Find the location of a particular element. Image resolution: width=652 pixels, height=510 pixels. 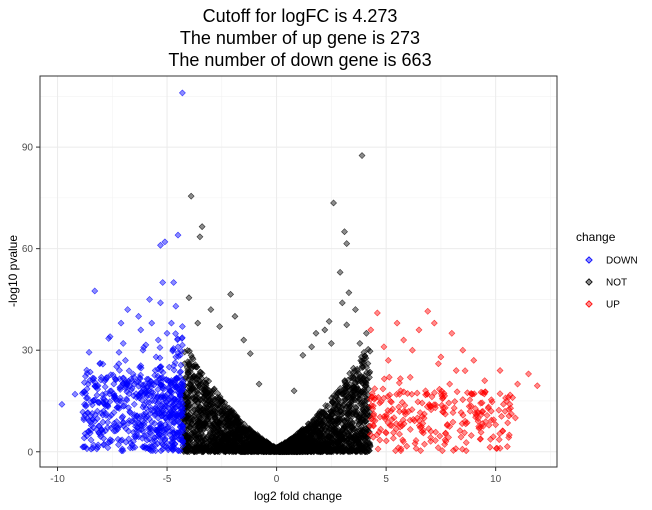

legend-label-down: DOWN is located at coordinates (622, 261).